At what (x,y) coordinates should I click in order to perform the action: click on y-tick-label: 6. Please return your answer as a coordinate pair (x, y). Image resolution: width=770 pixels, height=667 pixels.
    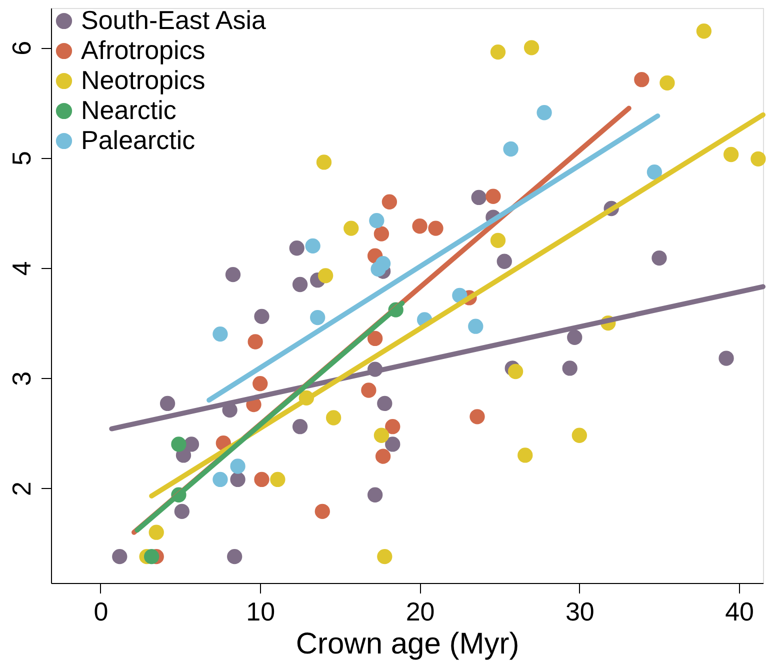
    Looking at the image, I should click on (21, 48).